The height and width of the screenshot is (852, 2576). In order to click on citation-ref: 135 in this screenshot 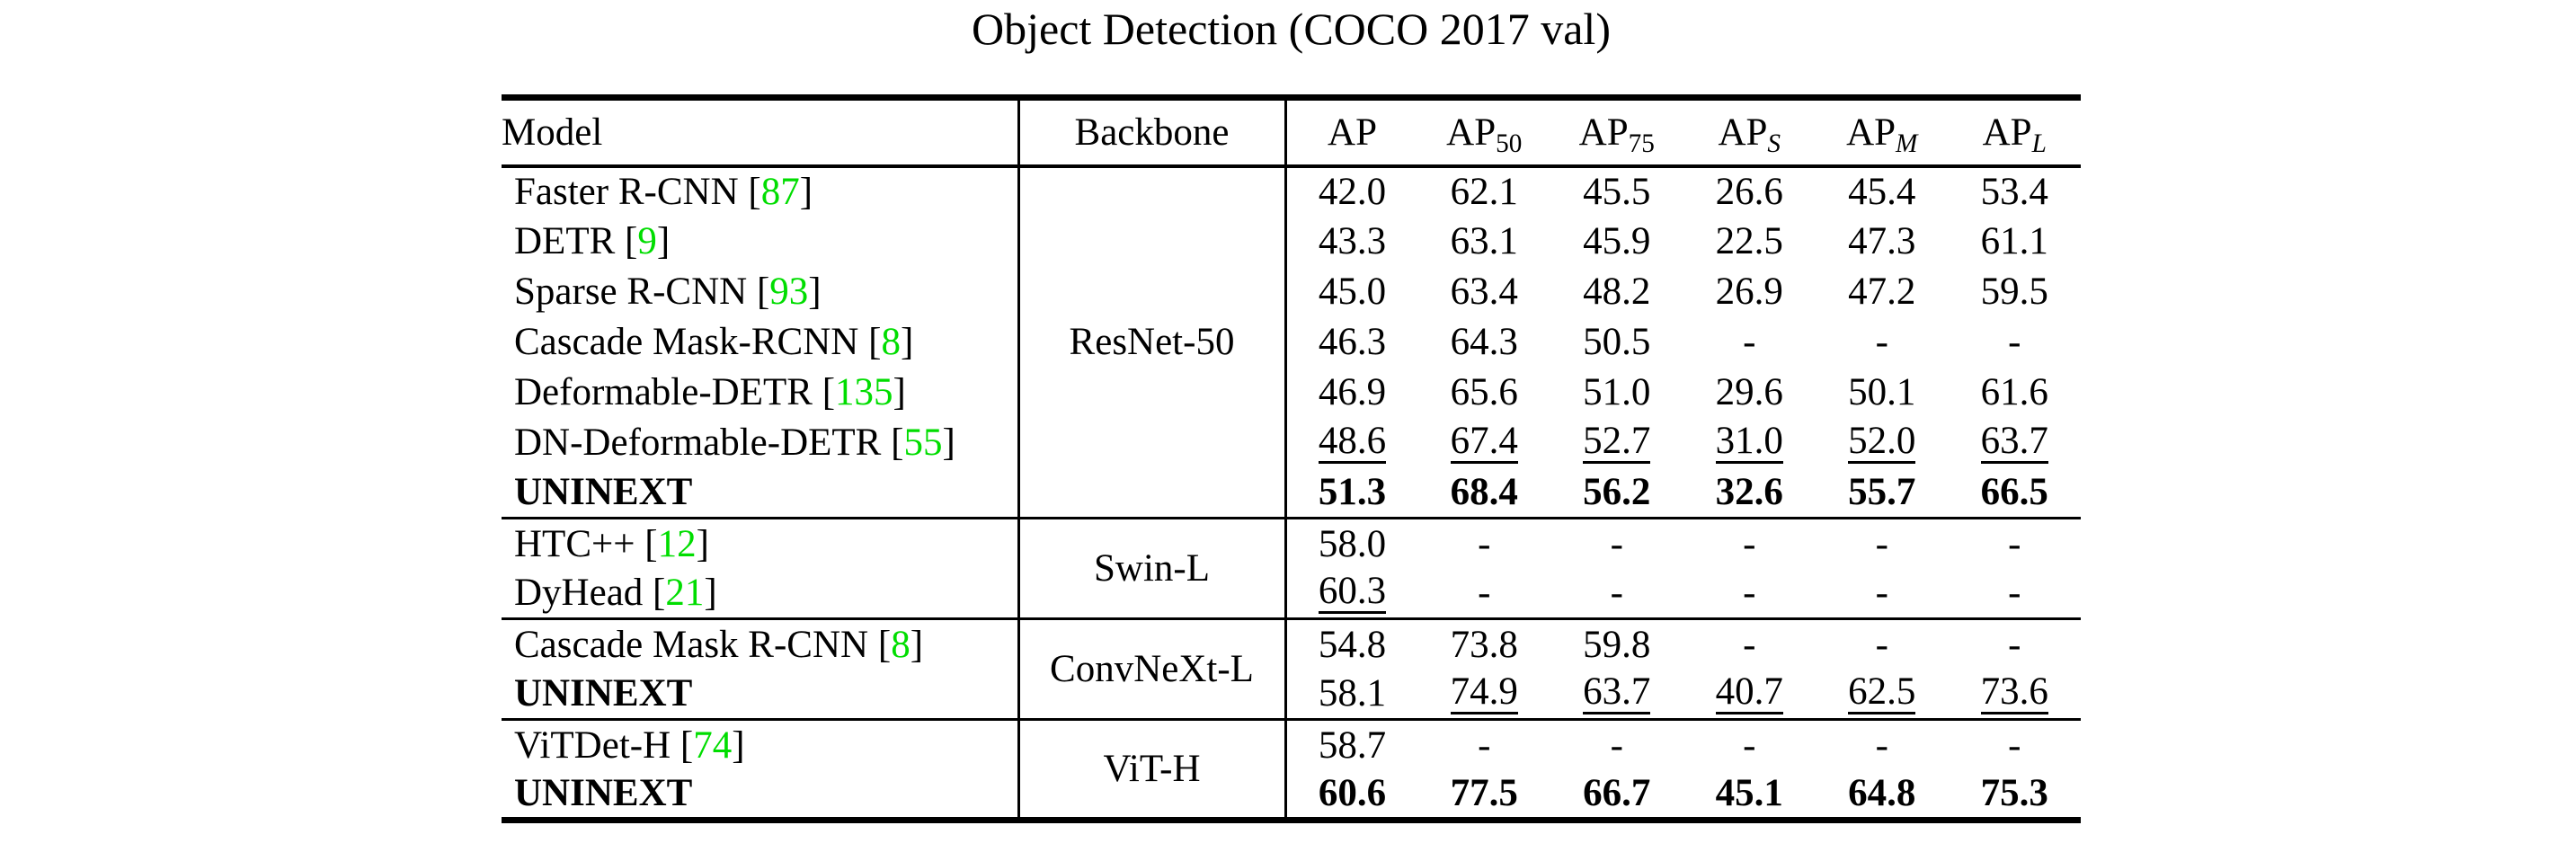, I will do `click(864, 392)`.